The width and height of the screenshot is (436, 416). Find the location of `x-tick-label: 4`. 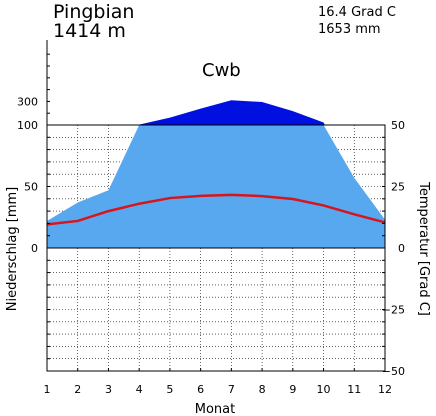

x-tick-label: 4 is located at coordinates (139, 389).